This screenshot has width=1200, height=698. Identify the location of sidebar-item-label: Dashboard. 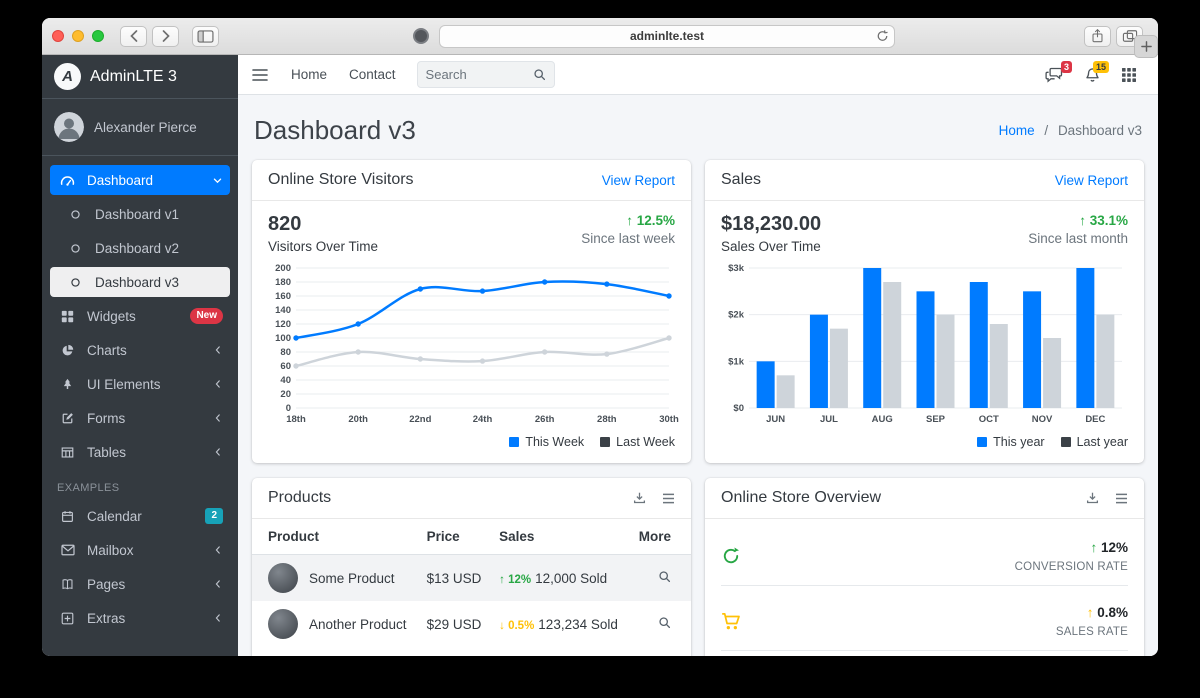
(120, 180).